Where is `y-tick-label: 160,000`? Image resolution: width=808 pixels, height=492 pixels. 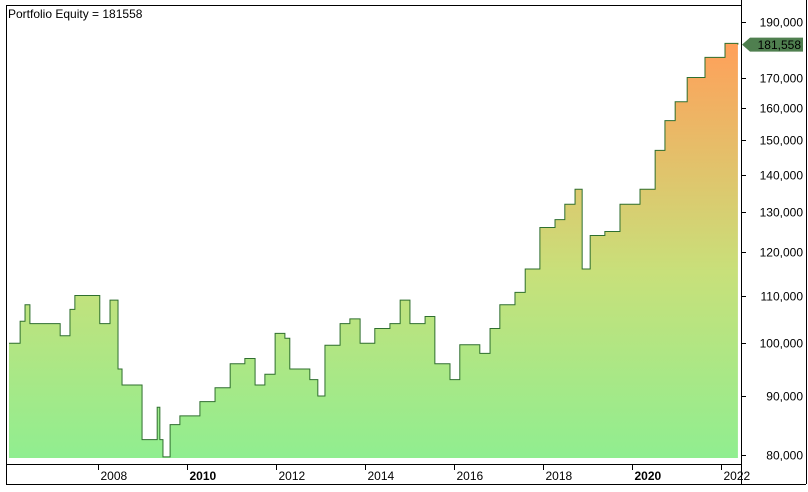
y-tick-label: 160,000 is located at coordinates (782, 109).